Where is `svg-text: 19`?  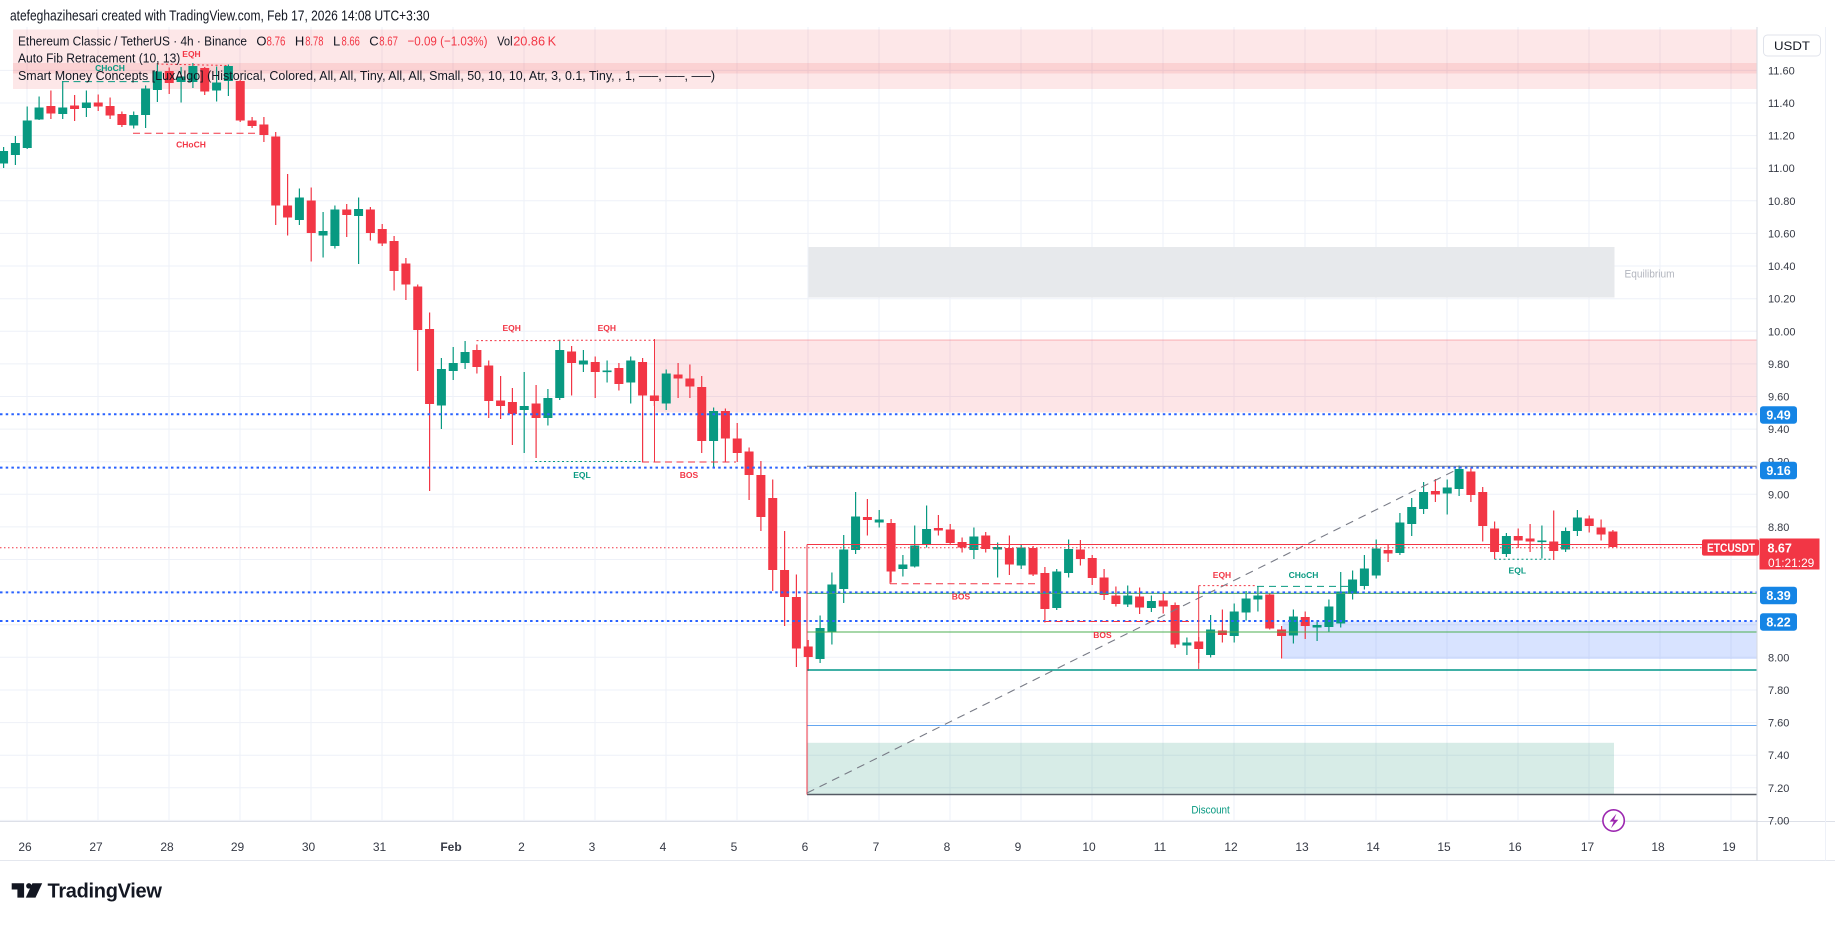
svg-text: 19 is located at coordinates (1729, 847).